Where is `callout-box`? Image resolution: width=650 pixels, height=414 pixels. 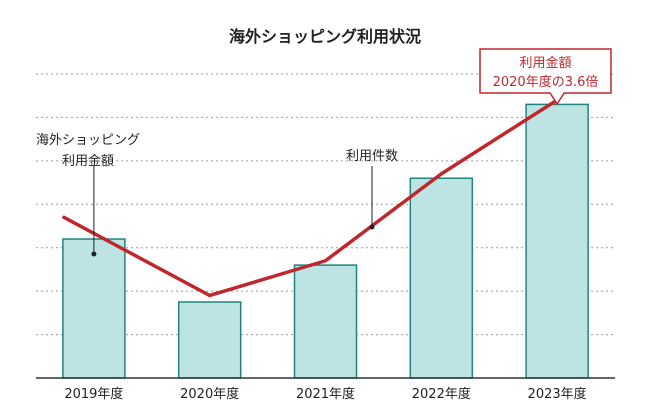
callout-box is located at coordinates (545, 77).